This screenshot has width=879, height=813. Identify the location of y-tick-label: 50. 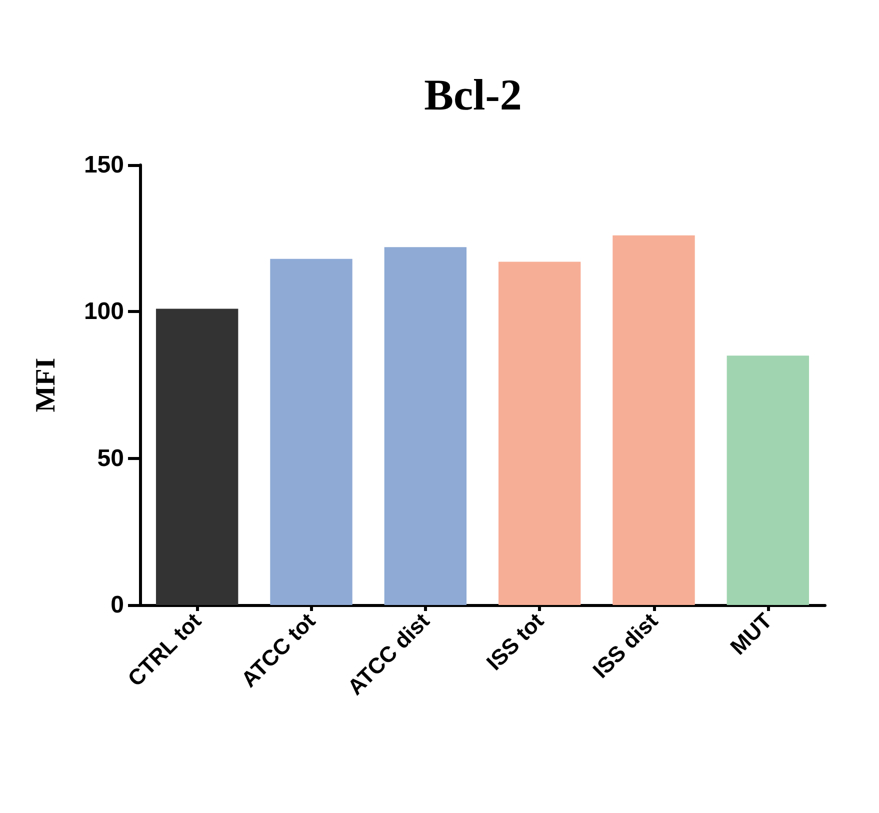
(110, 458).